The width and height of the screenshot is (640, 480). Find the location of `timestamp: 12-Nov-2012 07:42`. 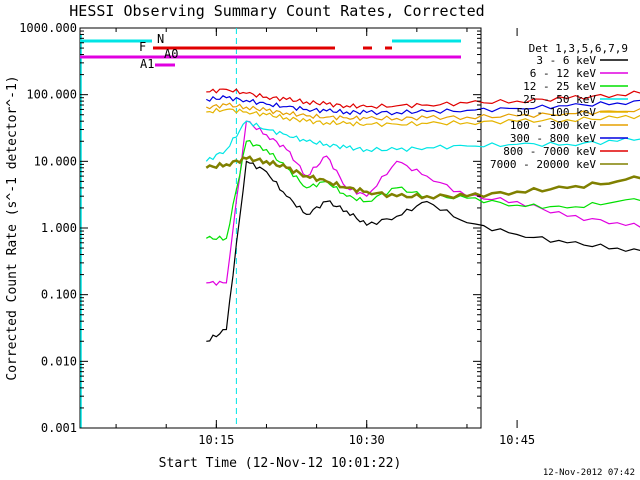

timestamp: 12-Nov-2012 07:42 is located at coordinates (589, 473).